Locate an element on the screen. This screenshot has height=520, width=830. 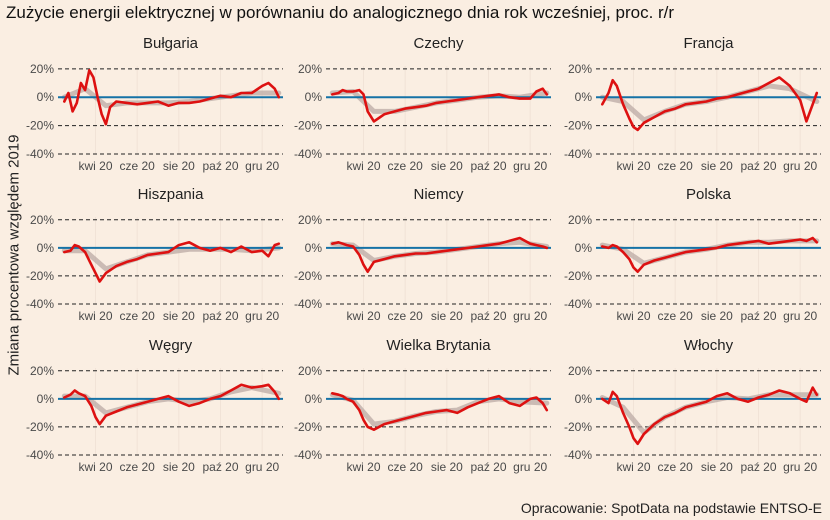
panel-title: Czechy is located at coordinates (438, 43).